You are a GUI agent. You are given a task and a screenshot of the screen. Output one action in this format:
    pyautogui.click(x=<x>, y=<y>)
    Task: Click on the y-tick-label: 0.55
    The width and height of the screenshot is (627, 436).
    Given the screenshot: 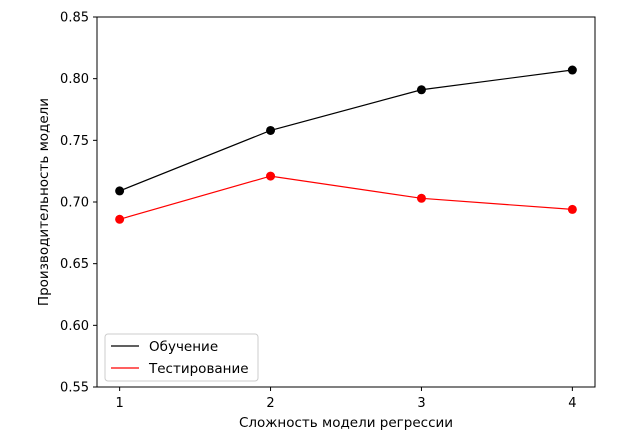 What is the action you would take?
    pyautogui.click(x=74, y=388)
    